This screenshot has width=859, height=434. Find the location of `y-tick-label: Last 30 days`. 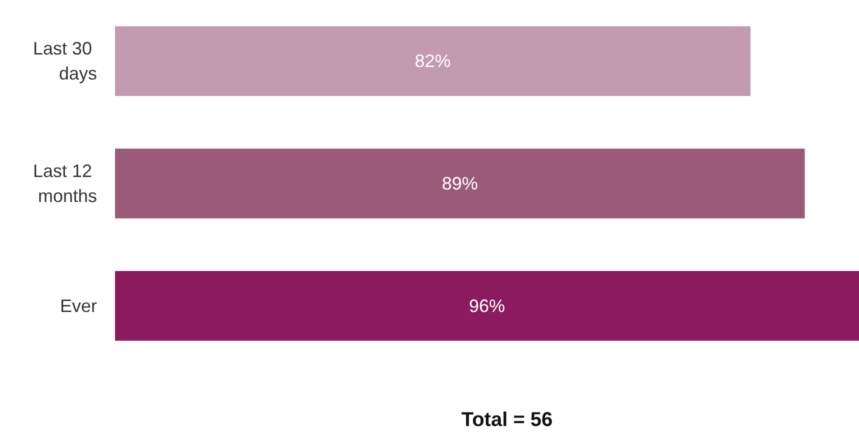

y-tick-label: Last 30 days is located at coordinates (64, 61).